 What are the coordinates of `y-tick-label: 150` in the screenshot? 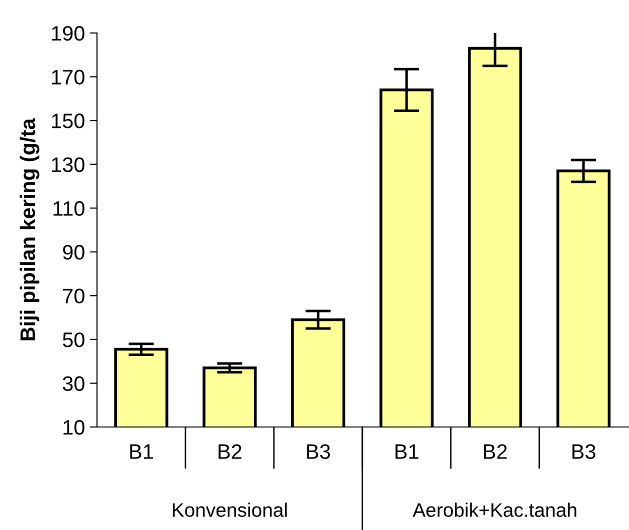 It's located at (68, 121).